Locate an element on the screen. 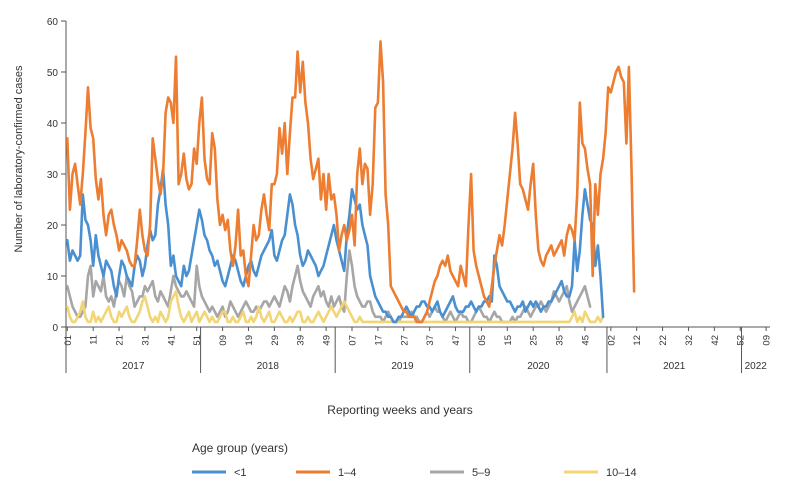 The height and width of the screenshot is (492, 800). x-week-tick-label: 49 is located at coordinates (327, 340).